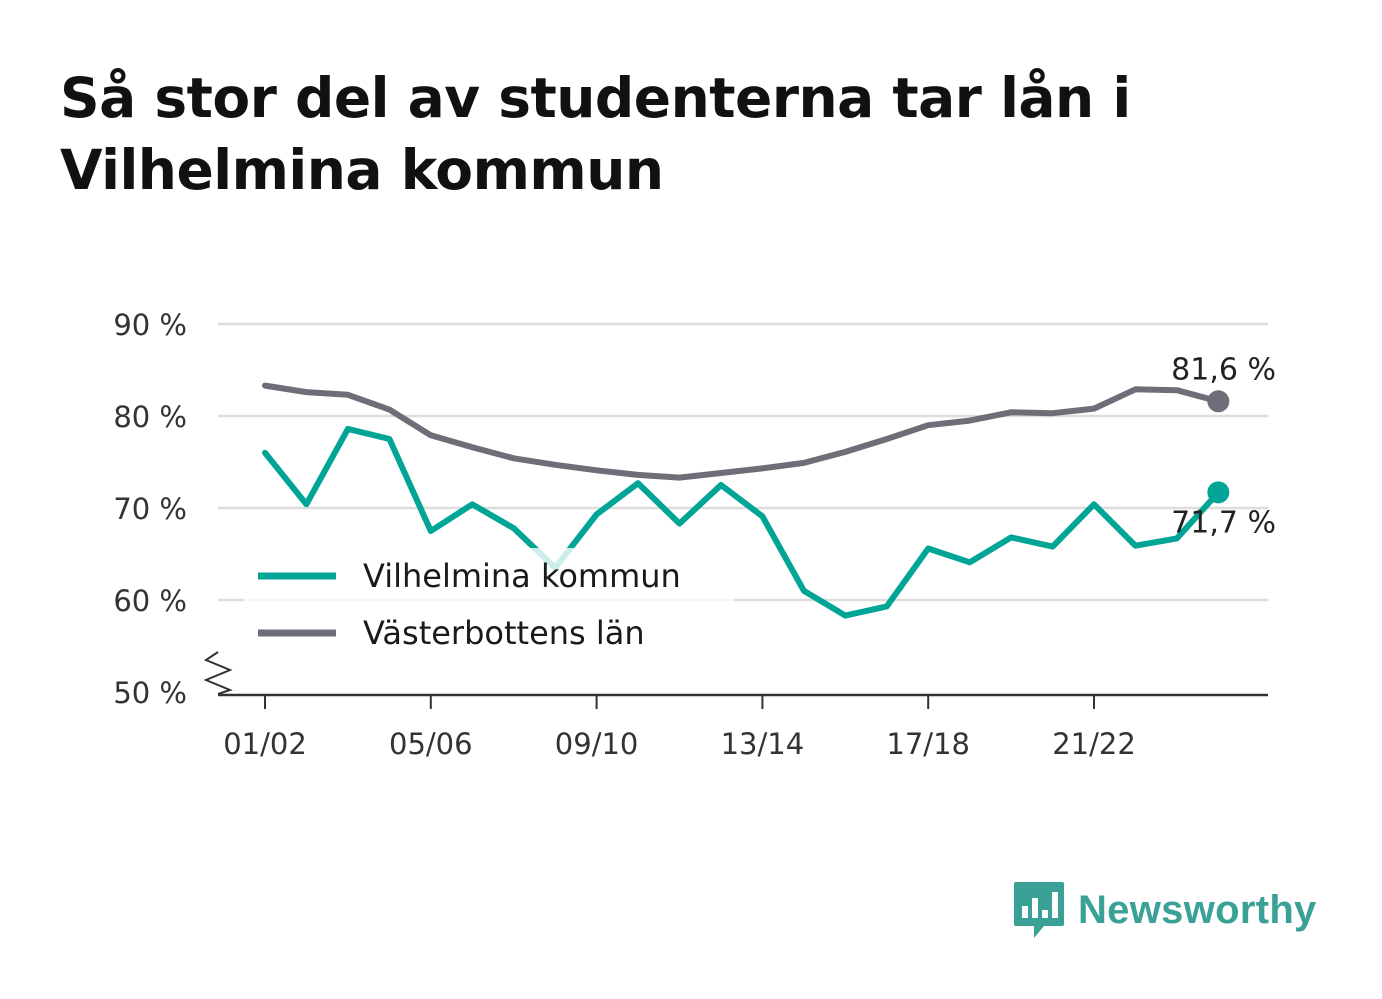  I want to click on x-tick-label: 17/18, so click(928, 744).